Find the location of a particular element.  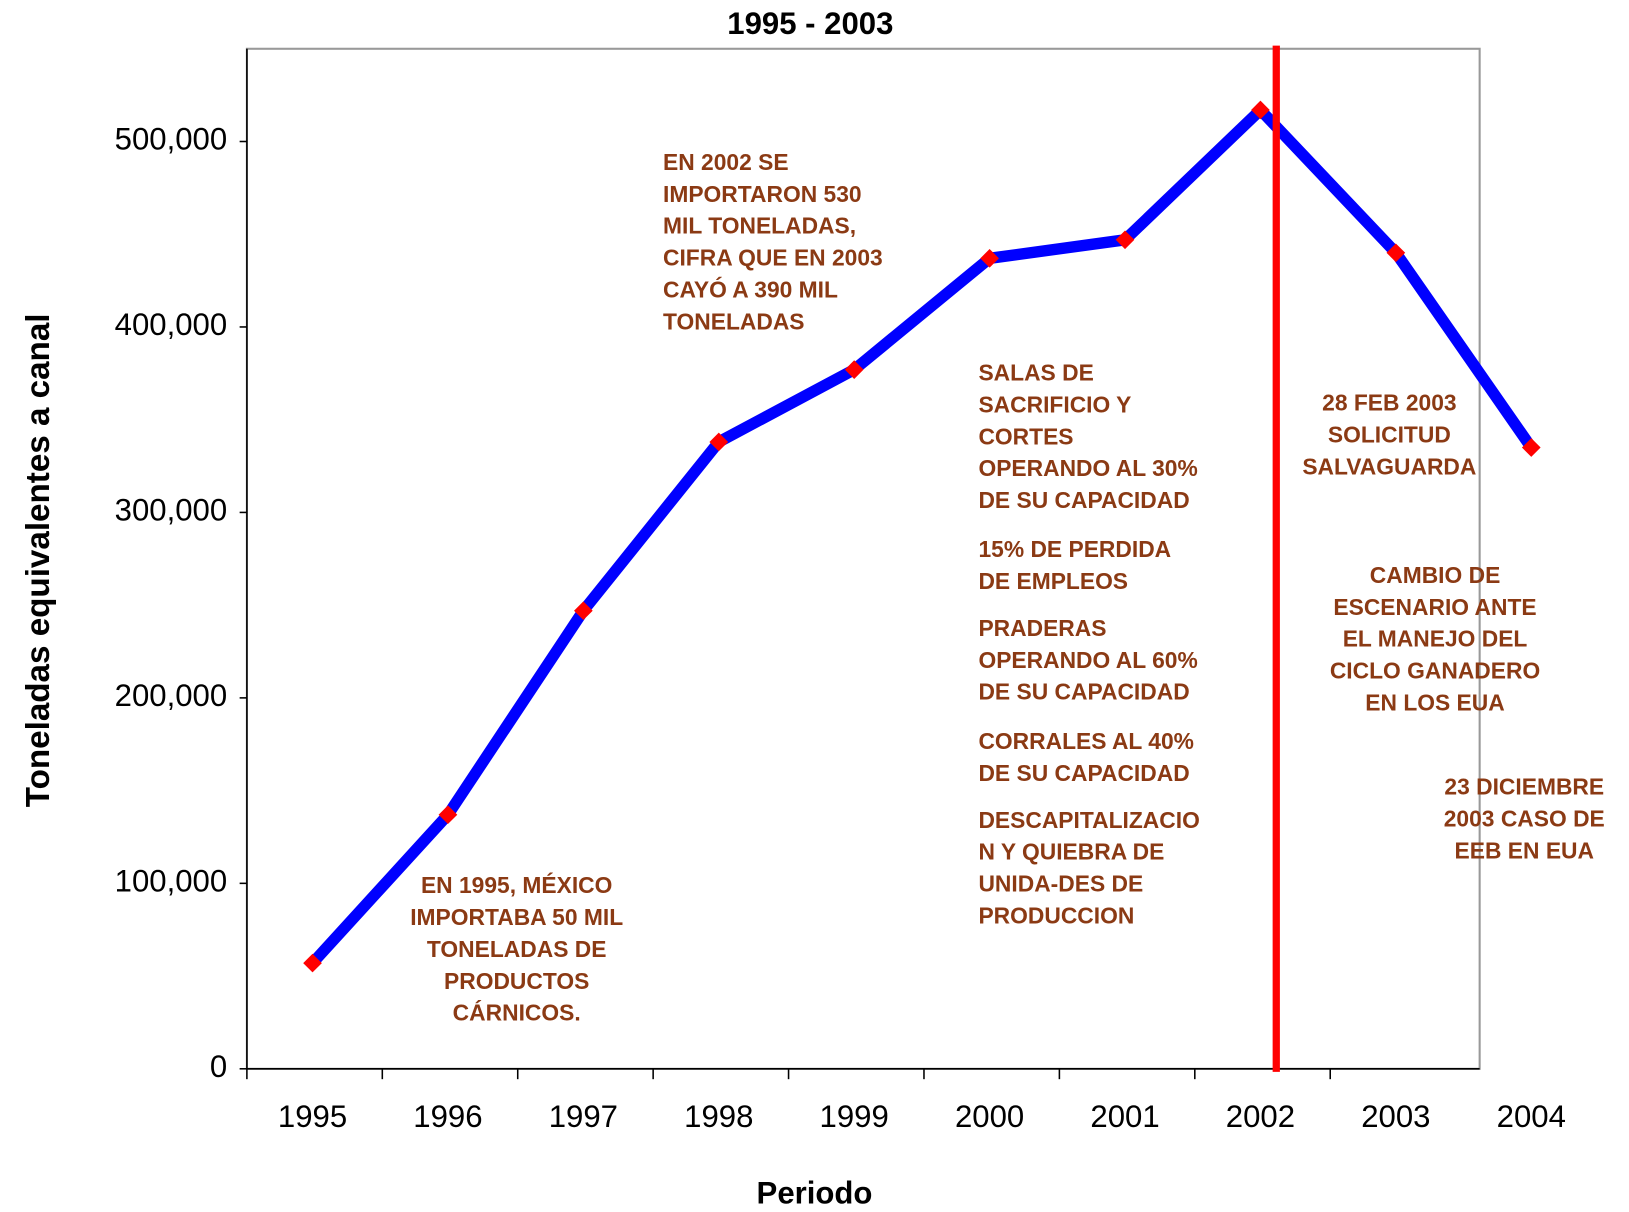

annotation: CICLO GANADERO is located at coordinates (1435, 671).